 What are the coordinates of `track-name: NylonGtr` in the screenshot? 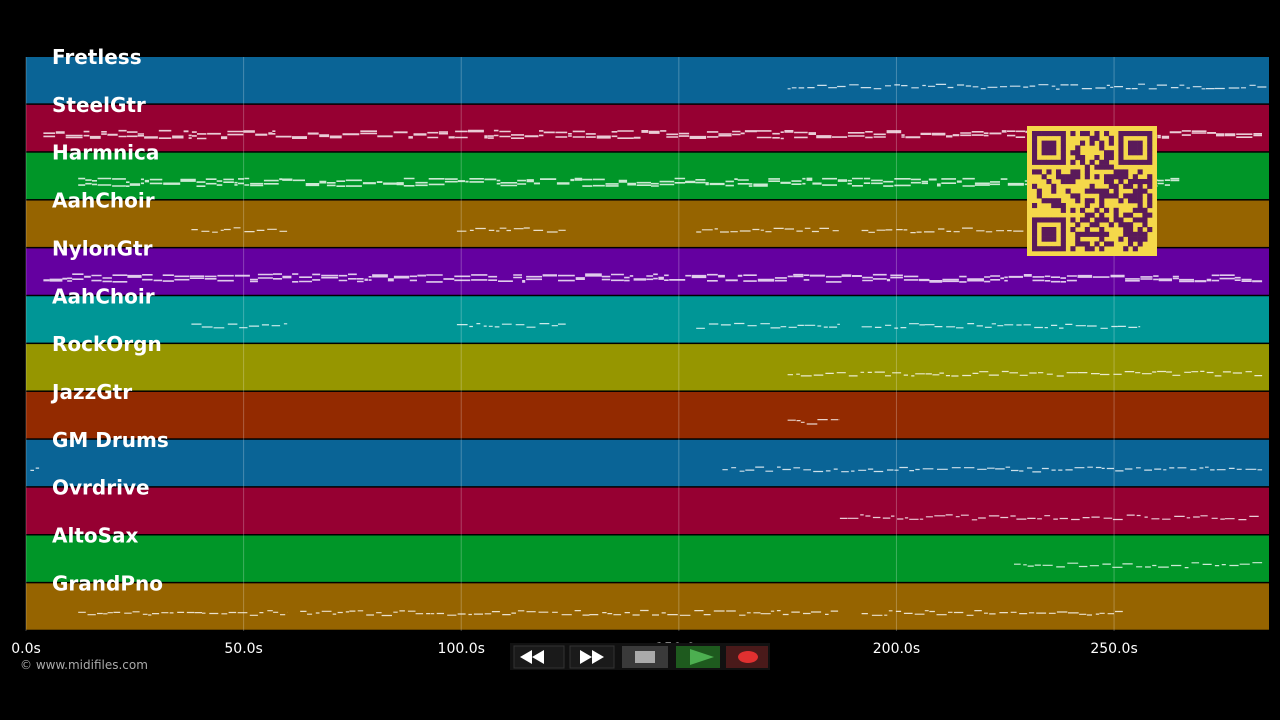 It's located at (102, 248).